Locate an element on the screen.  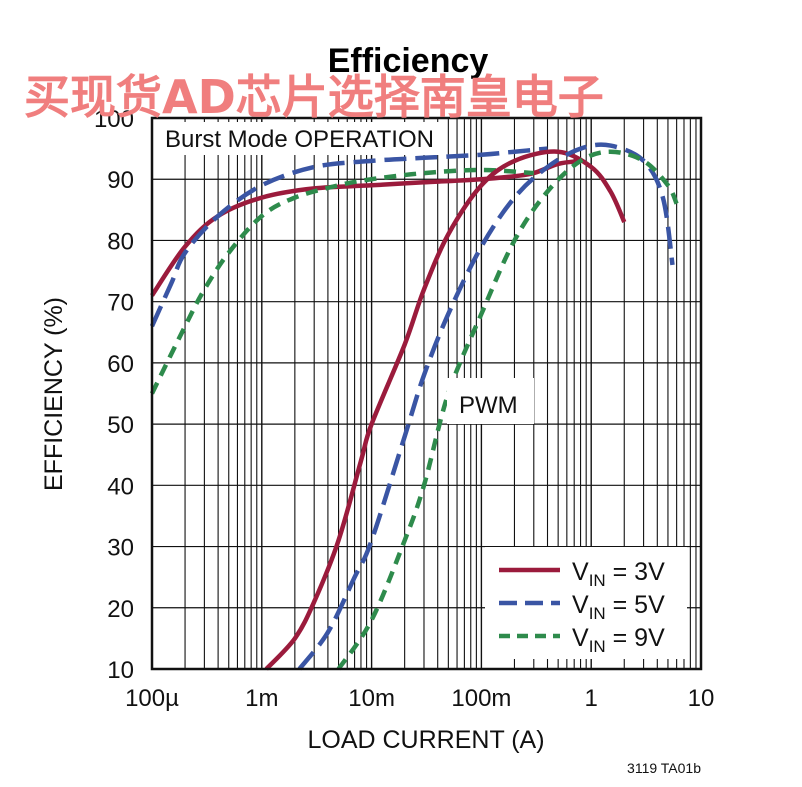
burst-mode-label: Burst Mode OPERATION is located at coordinates (299, 139).